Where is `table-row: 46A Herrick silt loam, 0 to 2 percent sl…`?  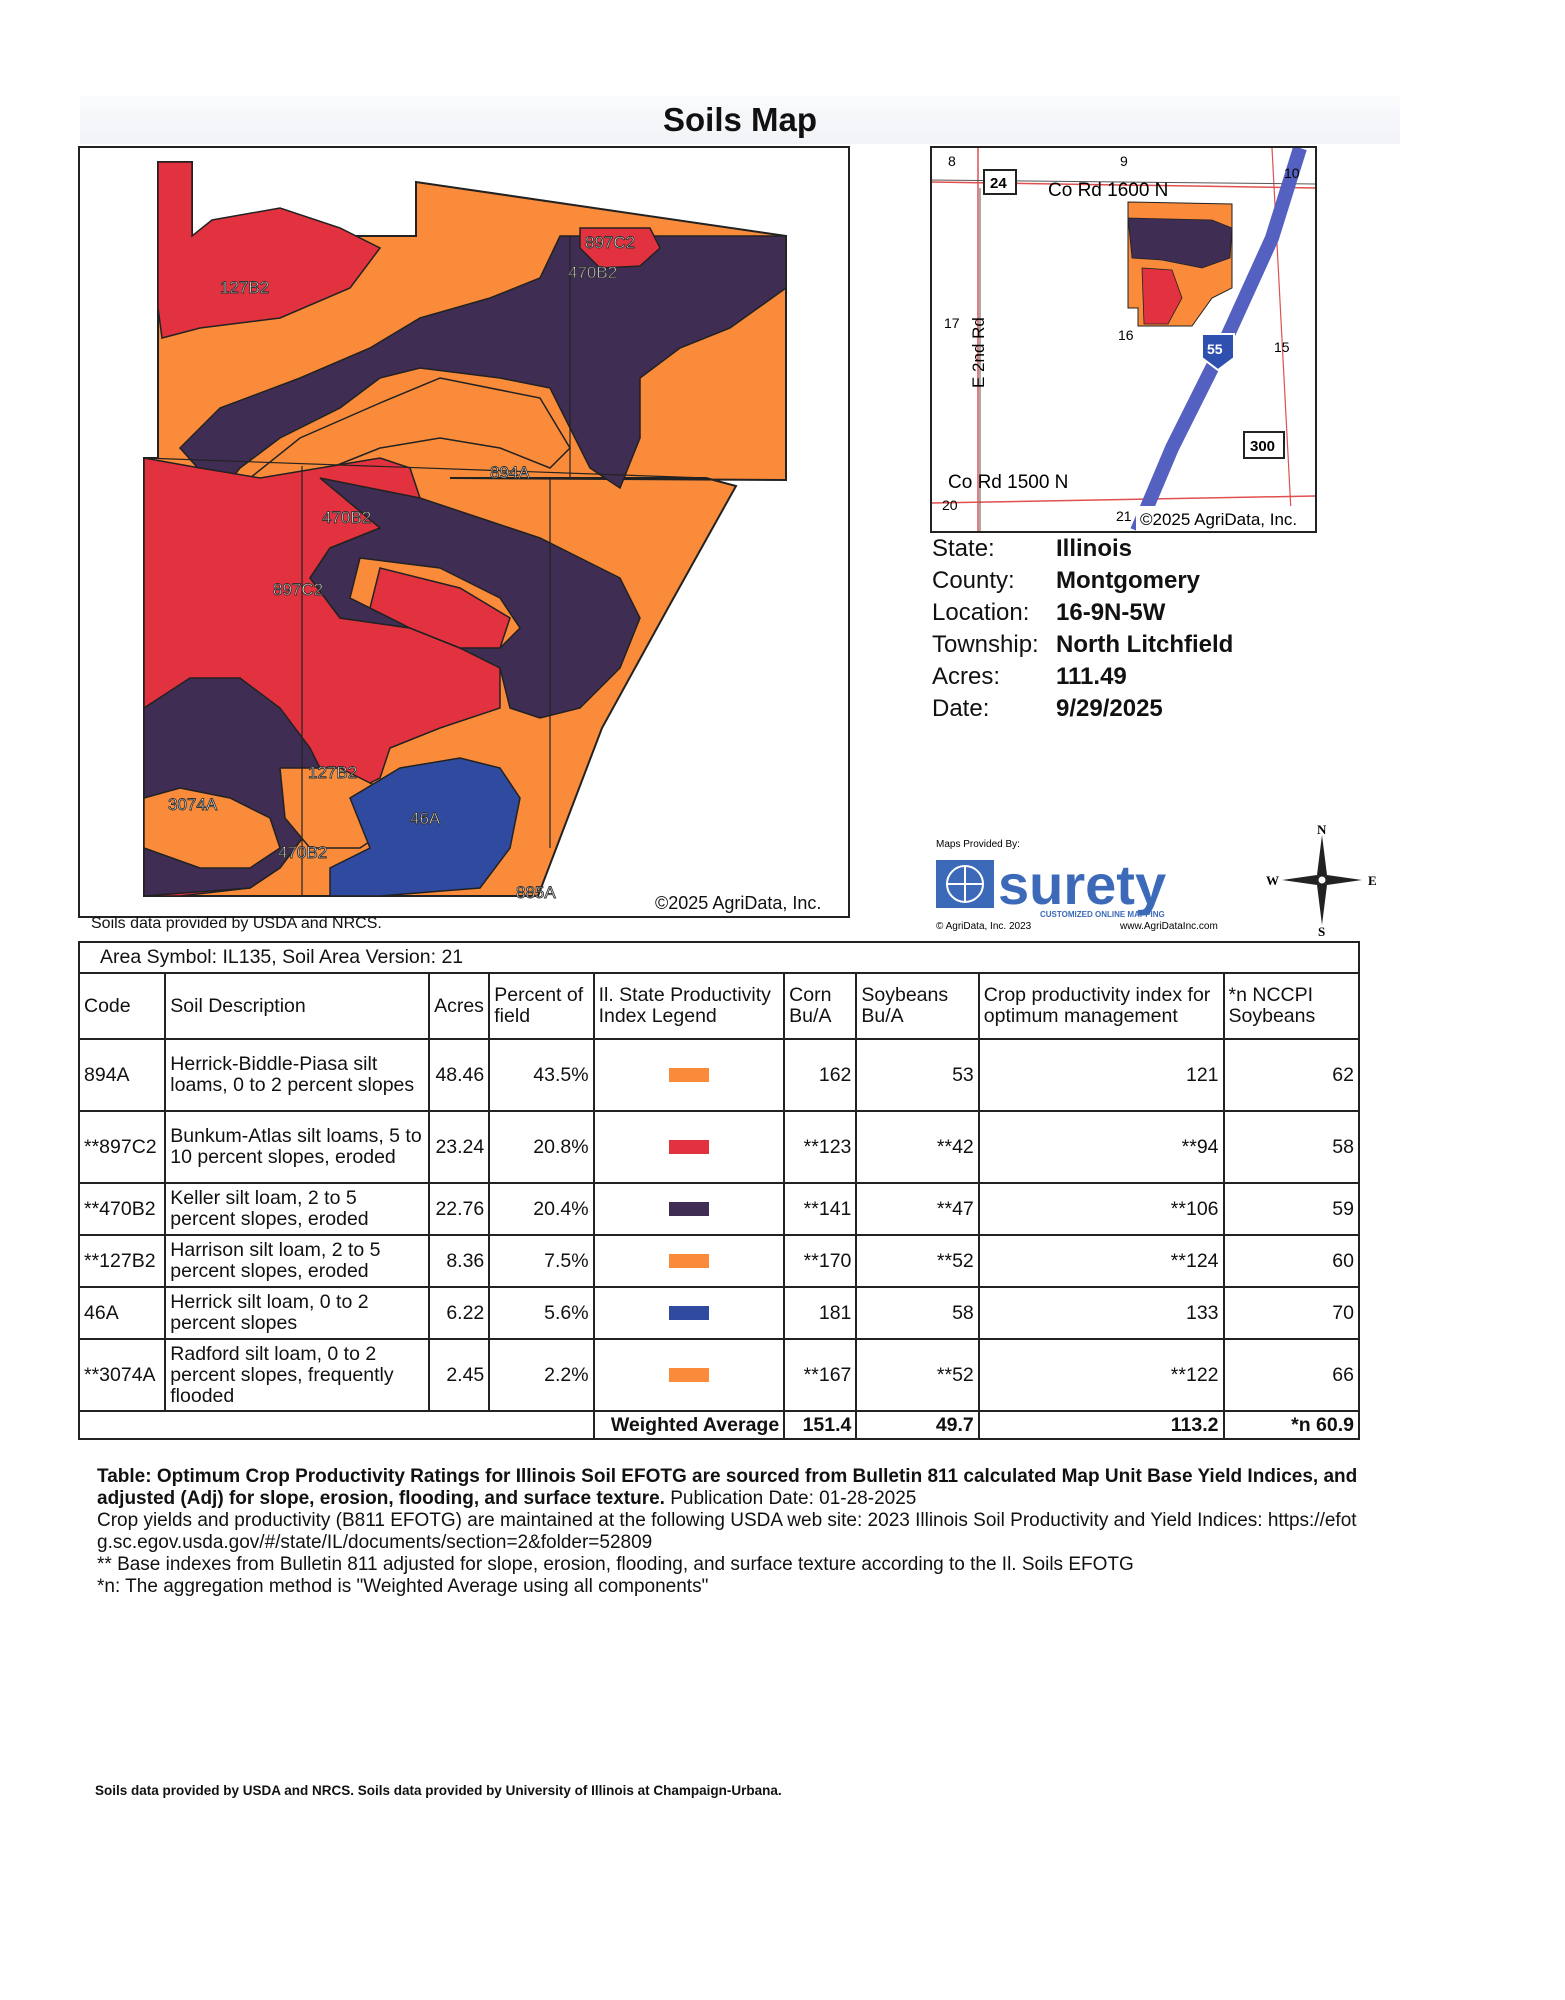
table-row: 46A Herrick silt loam, 0 to 2 percent sl… is located at coordinates (719, 1313).